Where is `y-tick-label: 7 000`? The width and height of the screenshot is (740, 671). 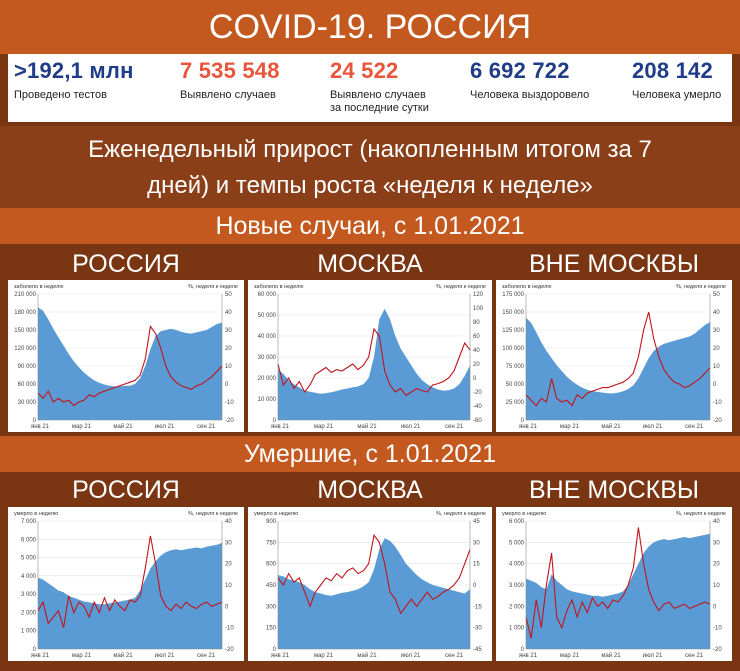 y-tick-label: 7 000 is located at coordinates (29, 522).